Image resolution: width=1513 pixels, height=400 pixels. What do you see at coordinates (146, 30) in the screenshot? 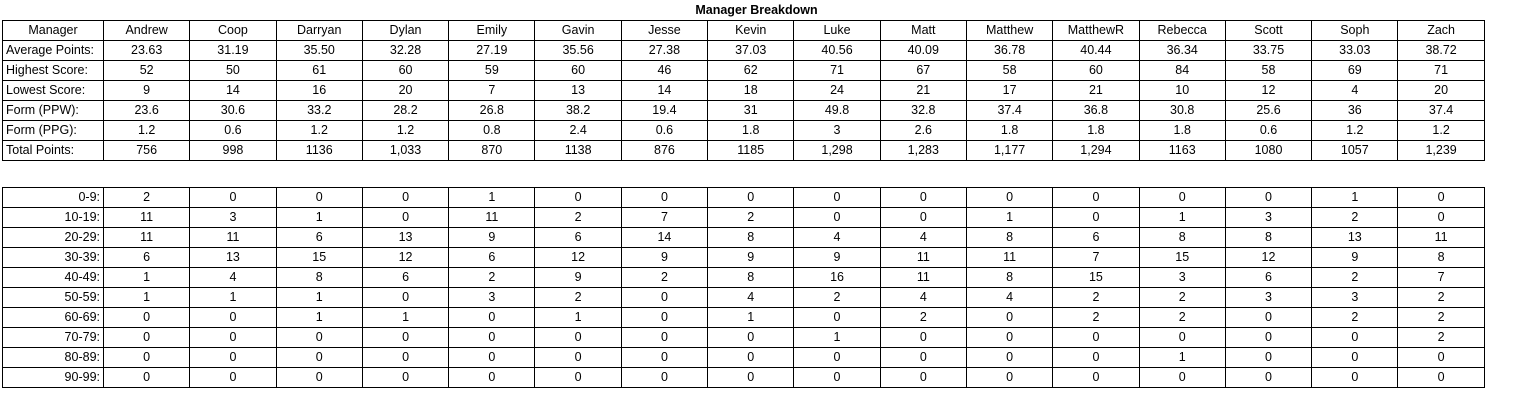
I see `manager-header-andrew: Andrew` at bounding box center [146, 30].